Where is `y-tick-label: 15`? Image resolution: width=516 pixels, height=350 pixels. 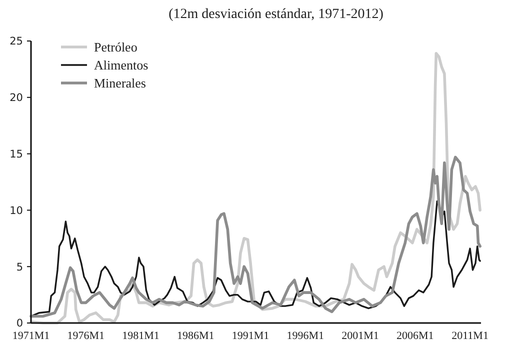
y-tick-label: 15 is located at coordinates (16, 154).